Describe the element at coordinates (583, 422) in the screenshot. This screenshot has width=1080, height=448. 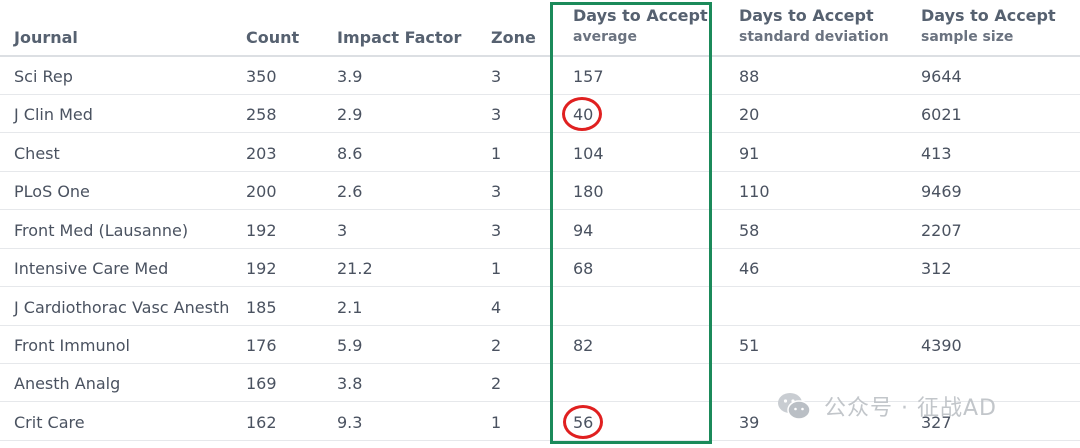
I see `cell-days-avg: 56` at that location.